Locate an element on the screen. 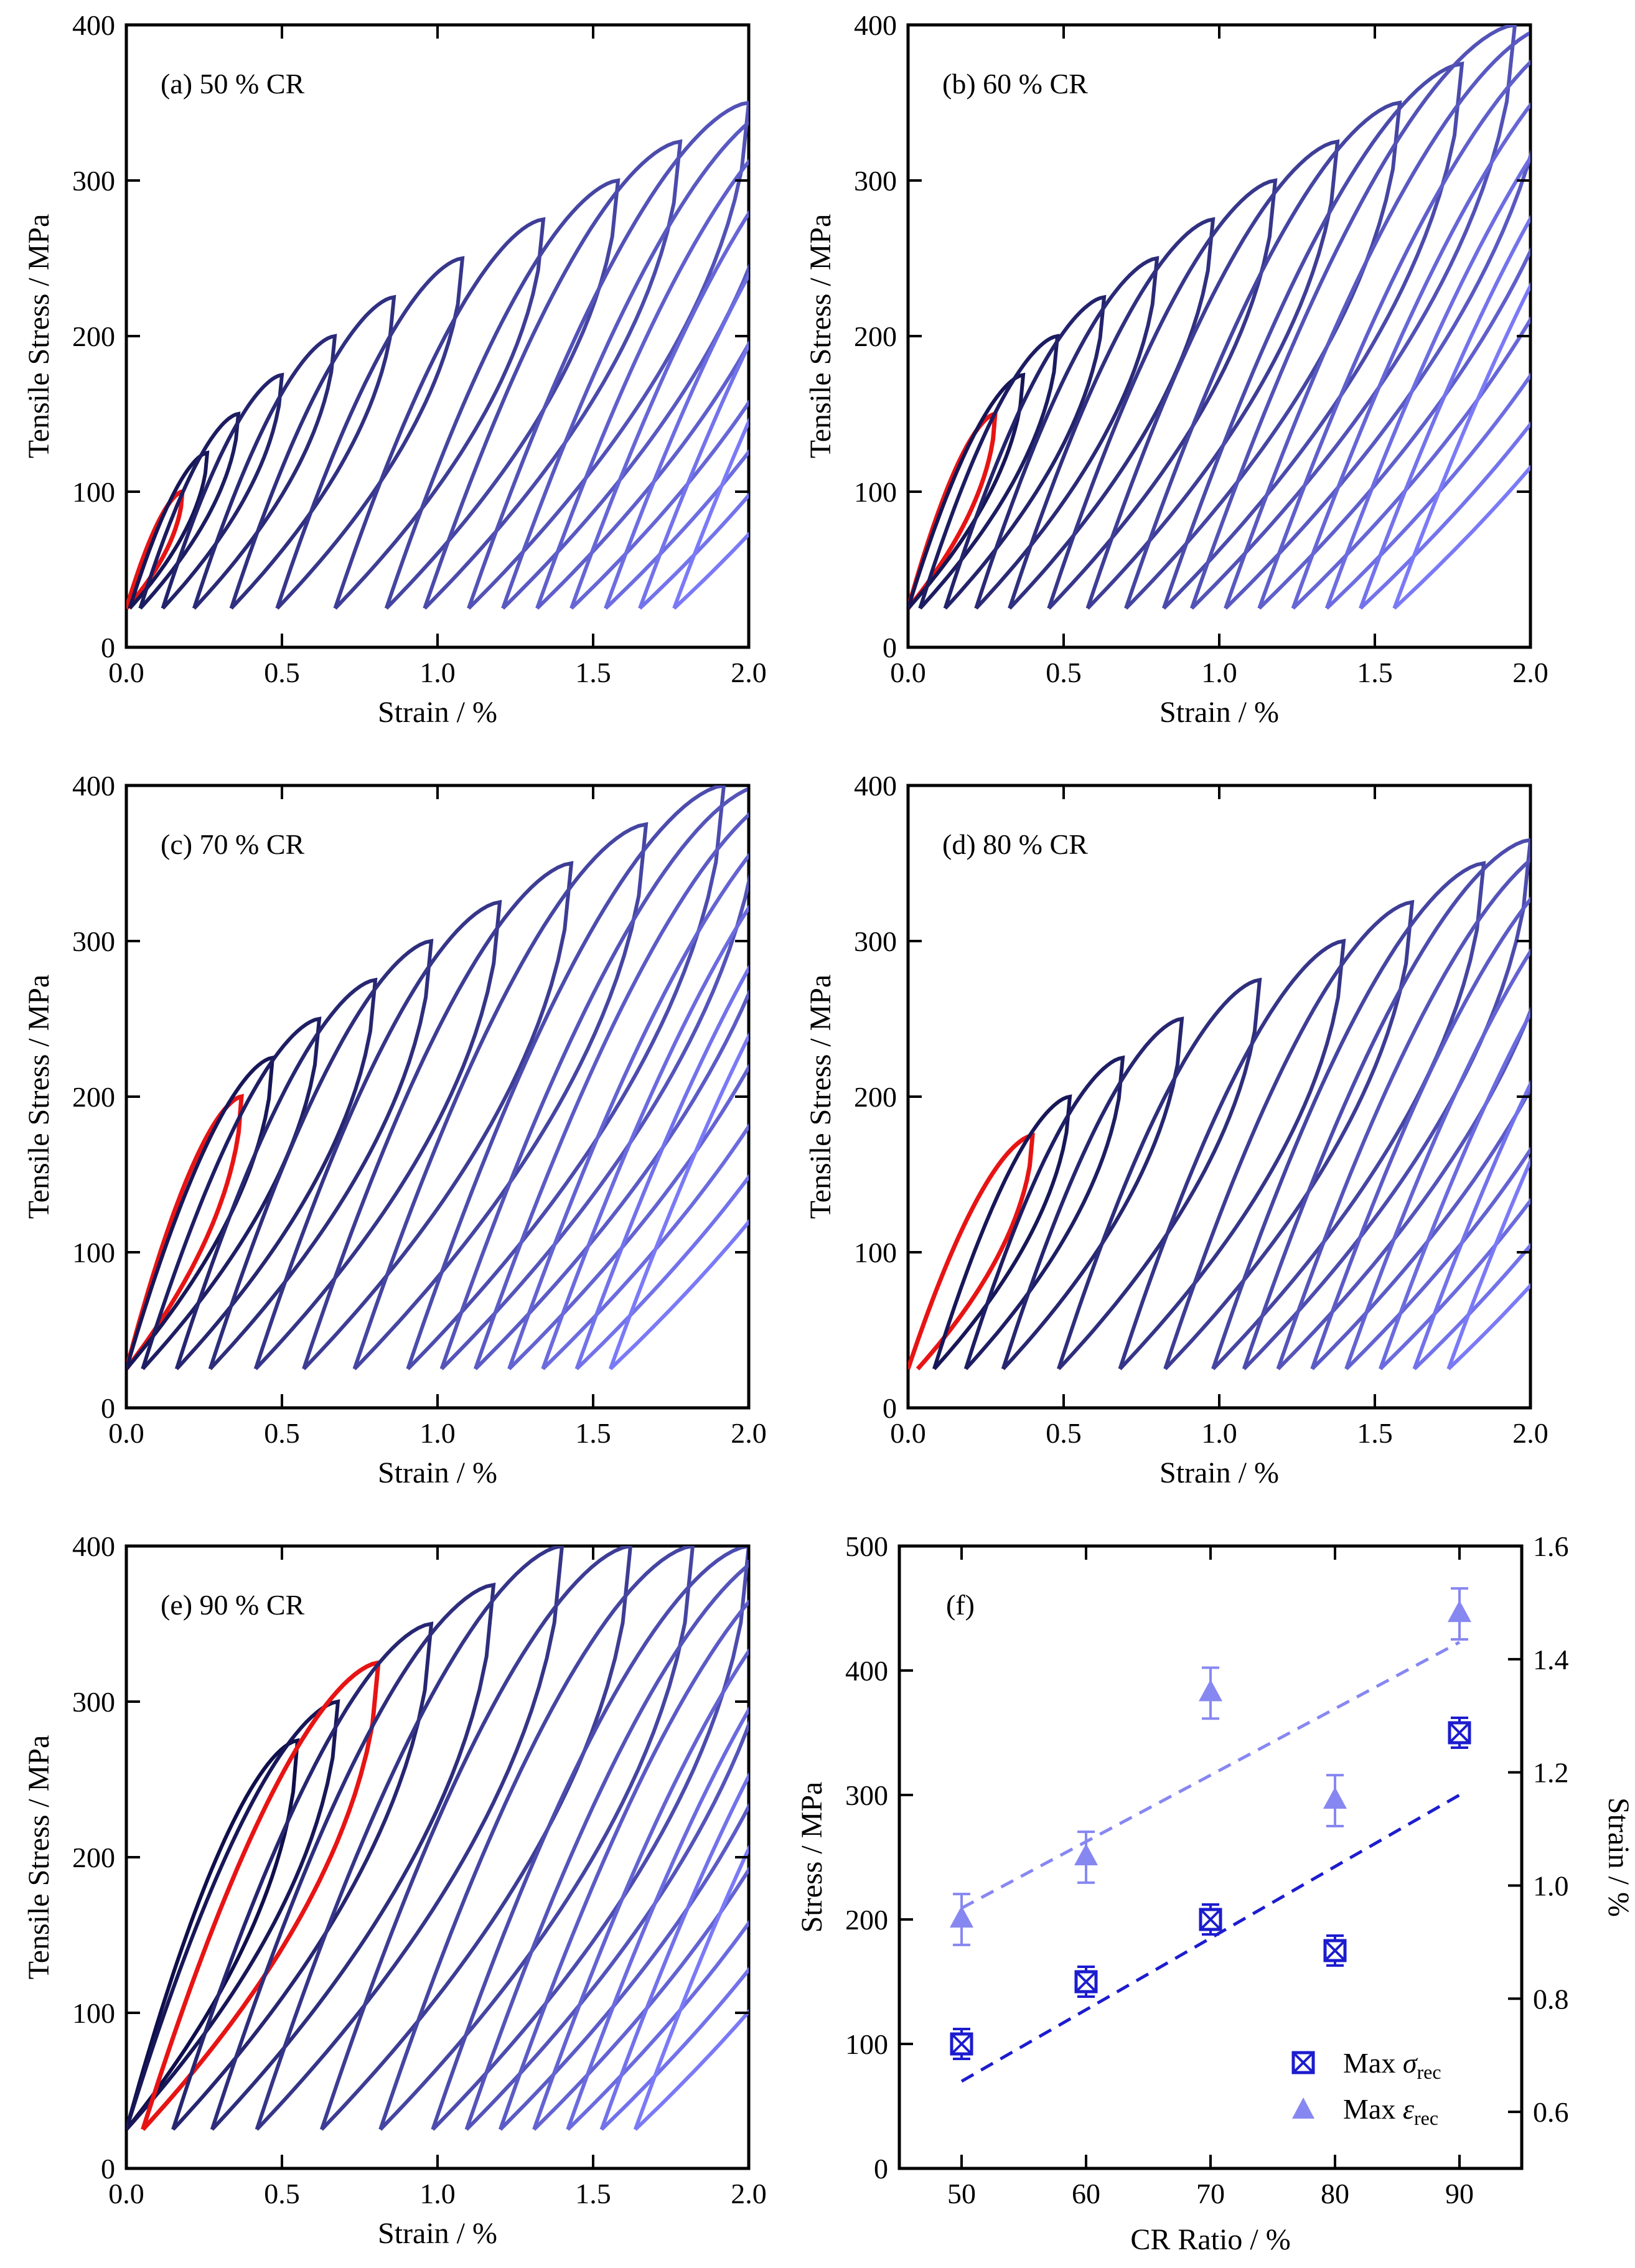 This screenshot has width=1635, height=2268. legend-label-strain: Max εrec is located at coordinates (1390, 2111).